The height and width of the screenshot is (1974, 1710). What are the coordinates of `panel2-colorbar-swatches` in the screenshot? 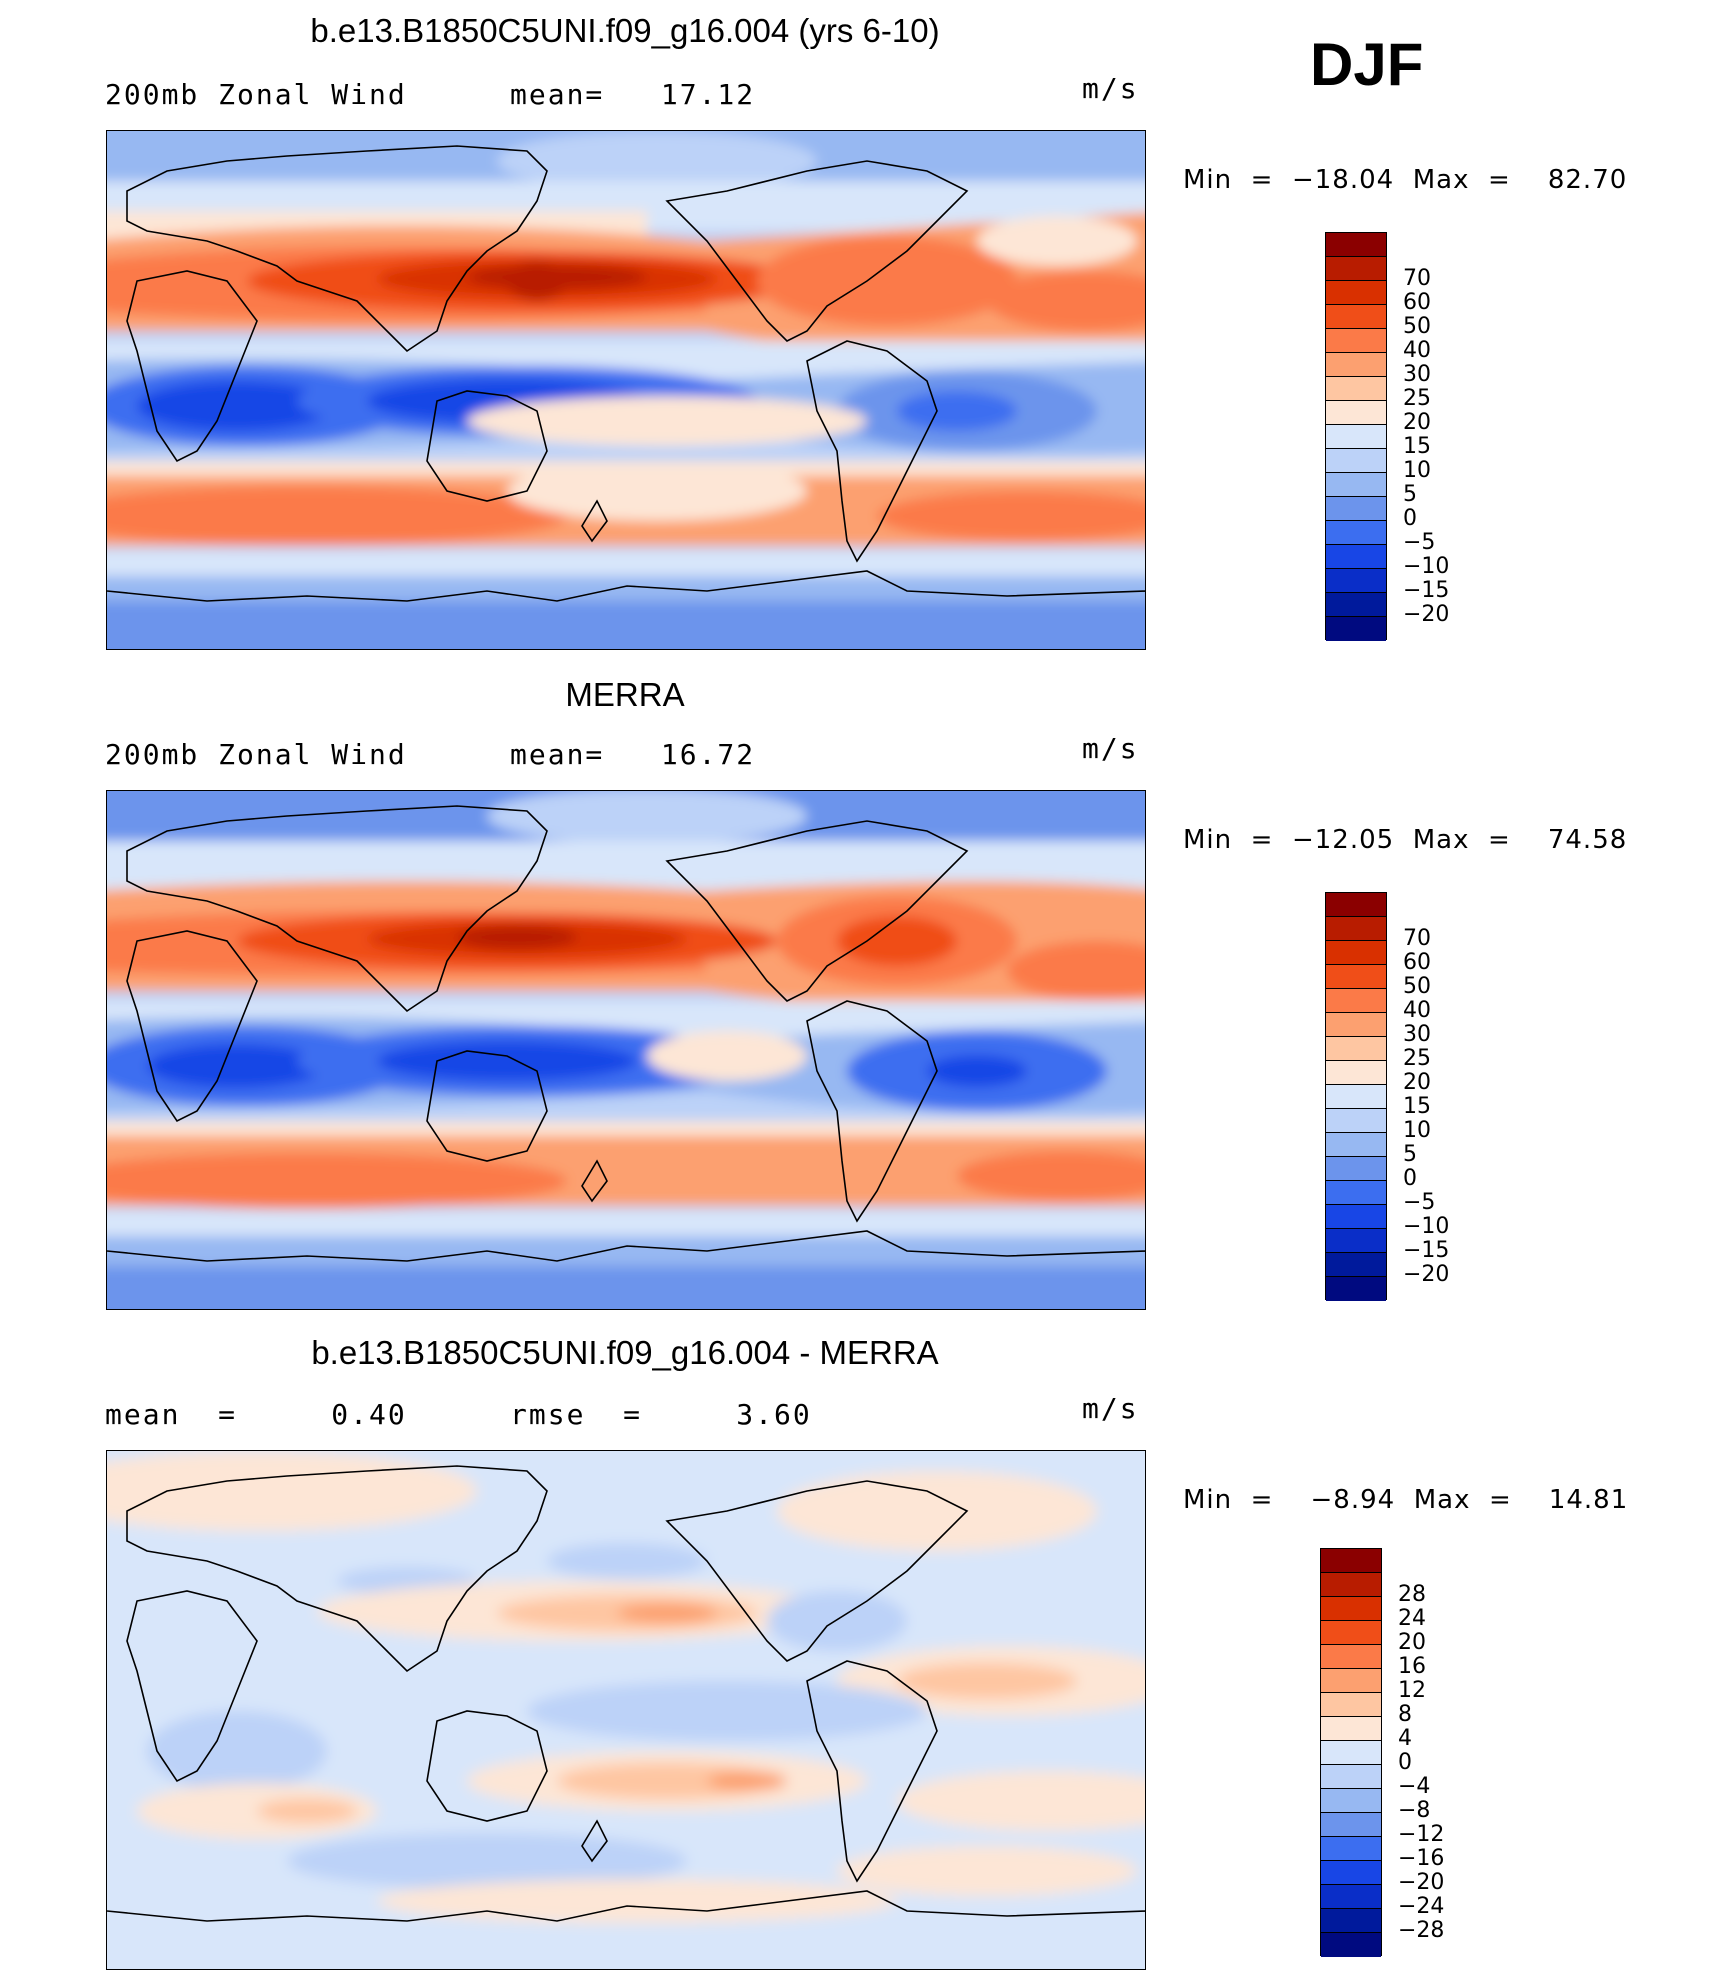 It's located at (1356, 1096).